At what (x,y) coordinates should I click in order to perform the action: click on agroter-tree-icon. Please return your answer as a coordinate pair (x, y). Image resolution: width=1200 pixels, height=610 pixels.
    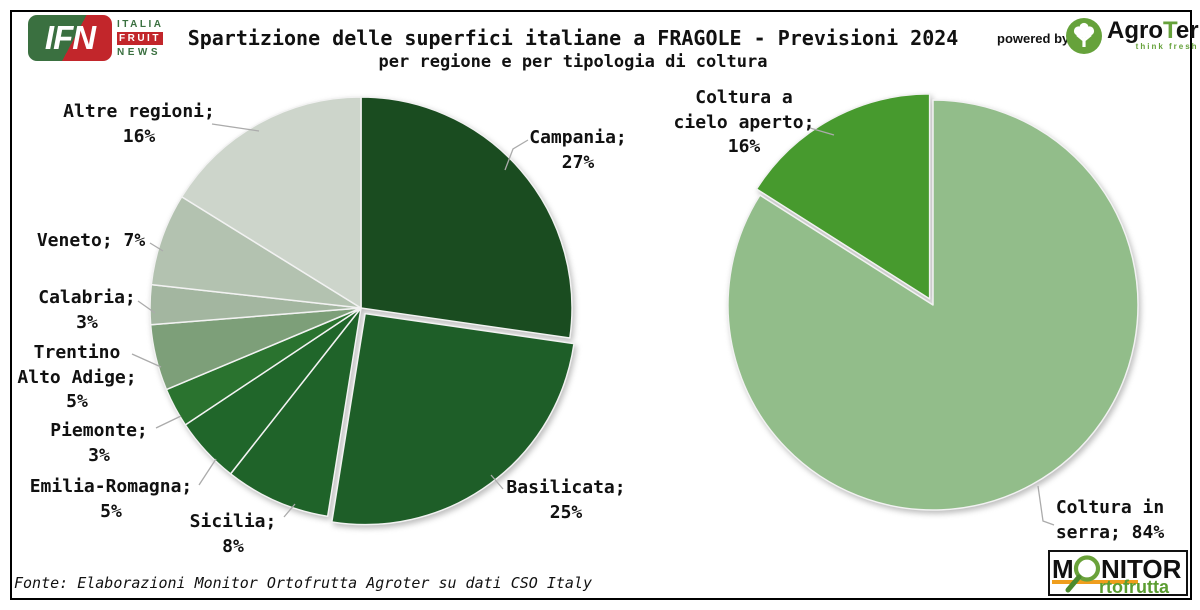
    Looking at the image, I should click on (1084, 36).